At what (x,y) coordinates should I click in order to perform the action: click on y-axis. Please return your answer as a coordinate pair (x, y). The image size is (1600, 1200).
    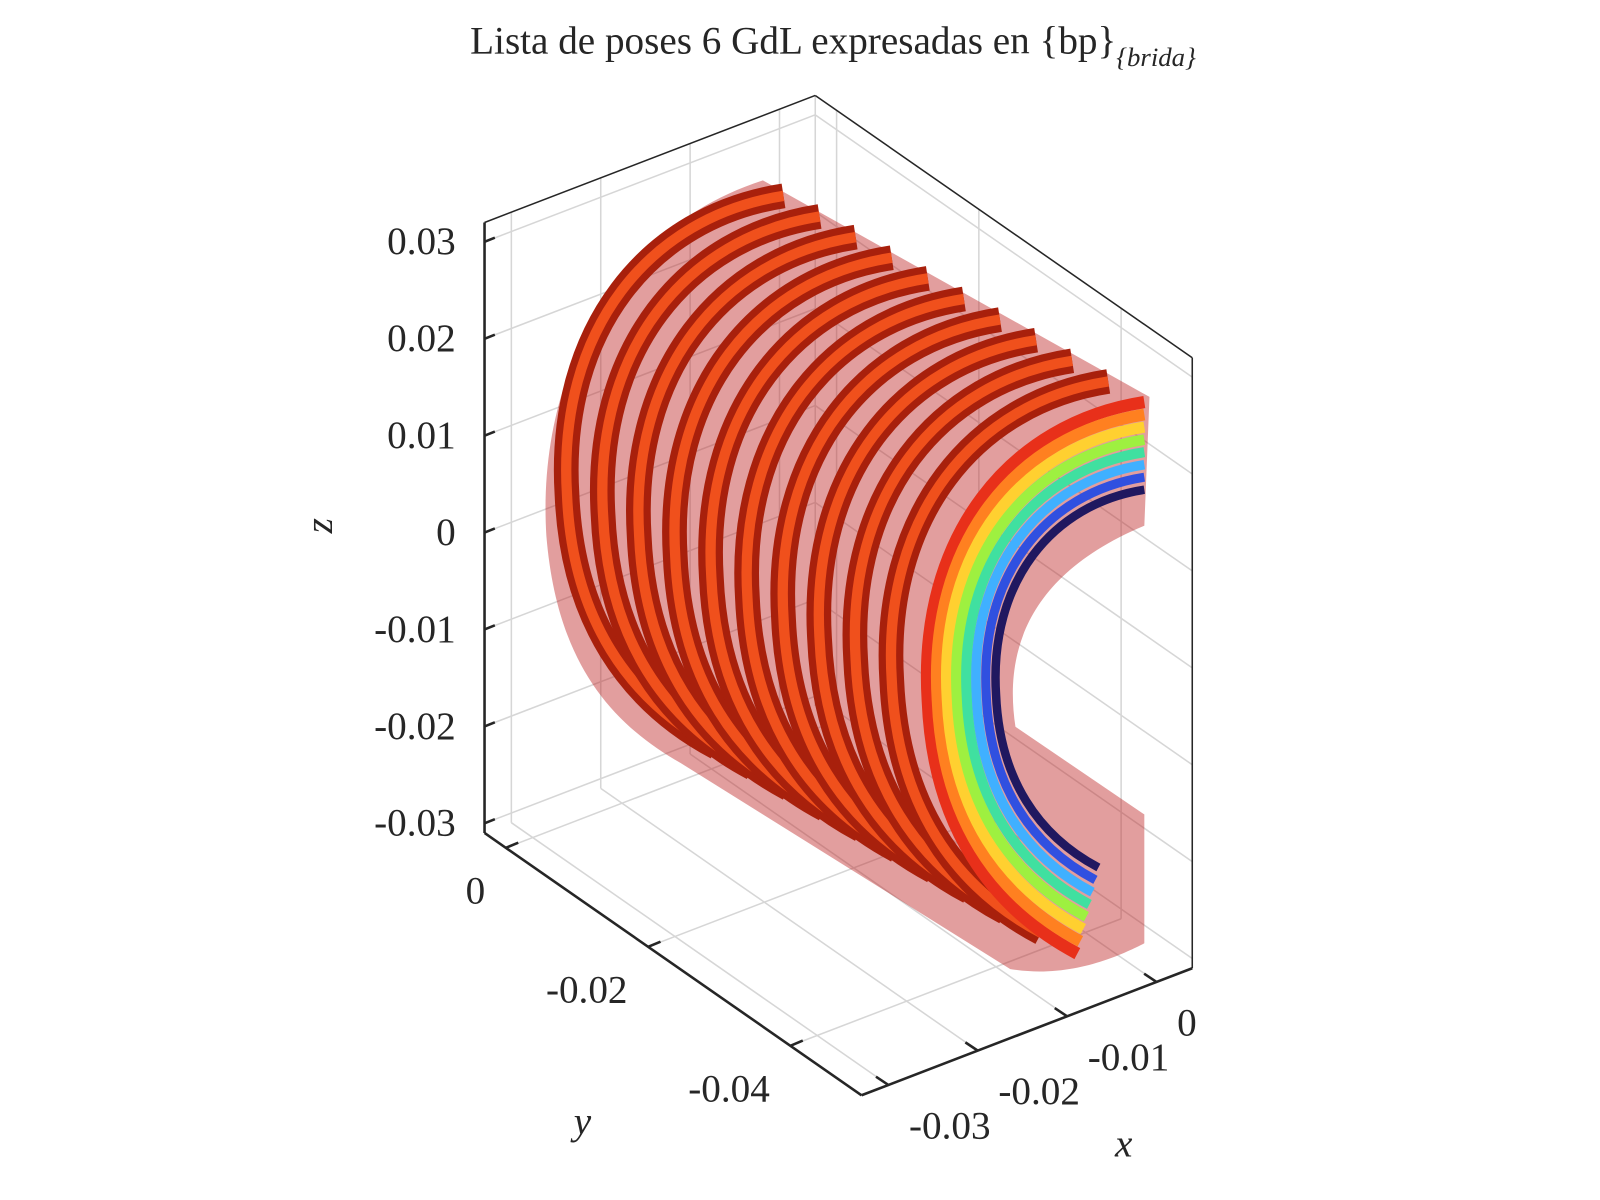
    Looking at the image, I should click on (673, 964).